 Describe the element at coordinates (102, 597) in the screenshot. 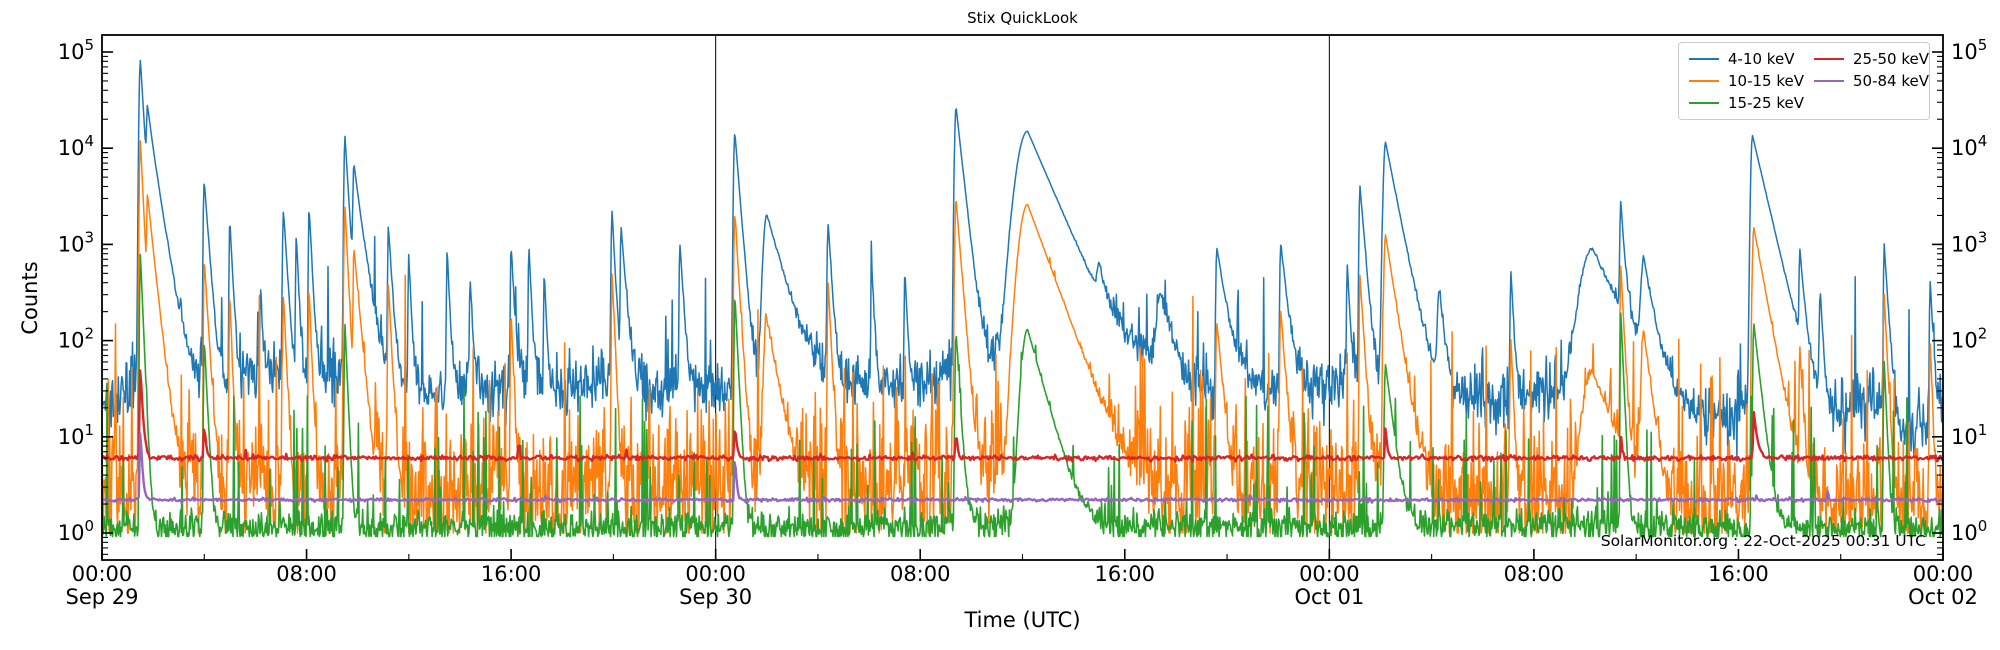

I see `x-date-label: Sep 29` at that location.